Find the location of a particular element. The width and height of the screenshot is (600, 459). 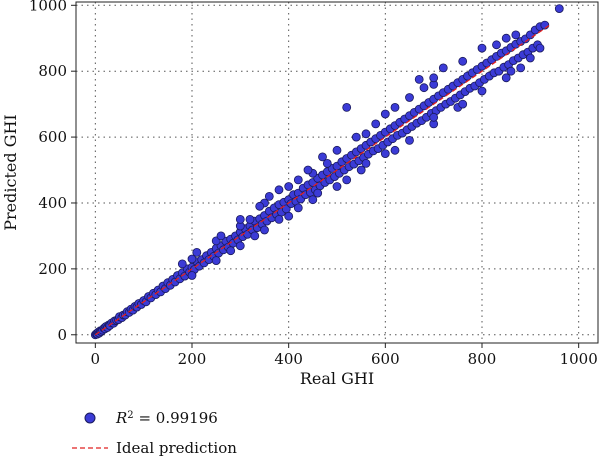

y-tick-label: 1000 is located at coordinates (48, 7).